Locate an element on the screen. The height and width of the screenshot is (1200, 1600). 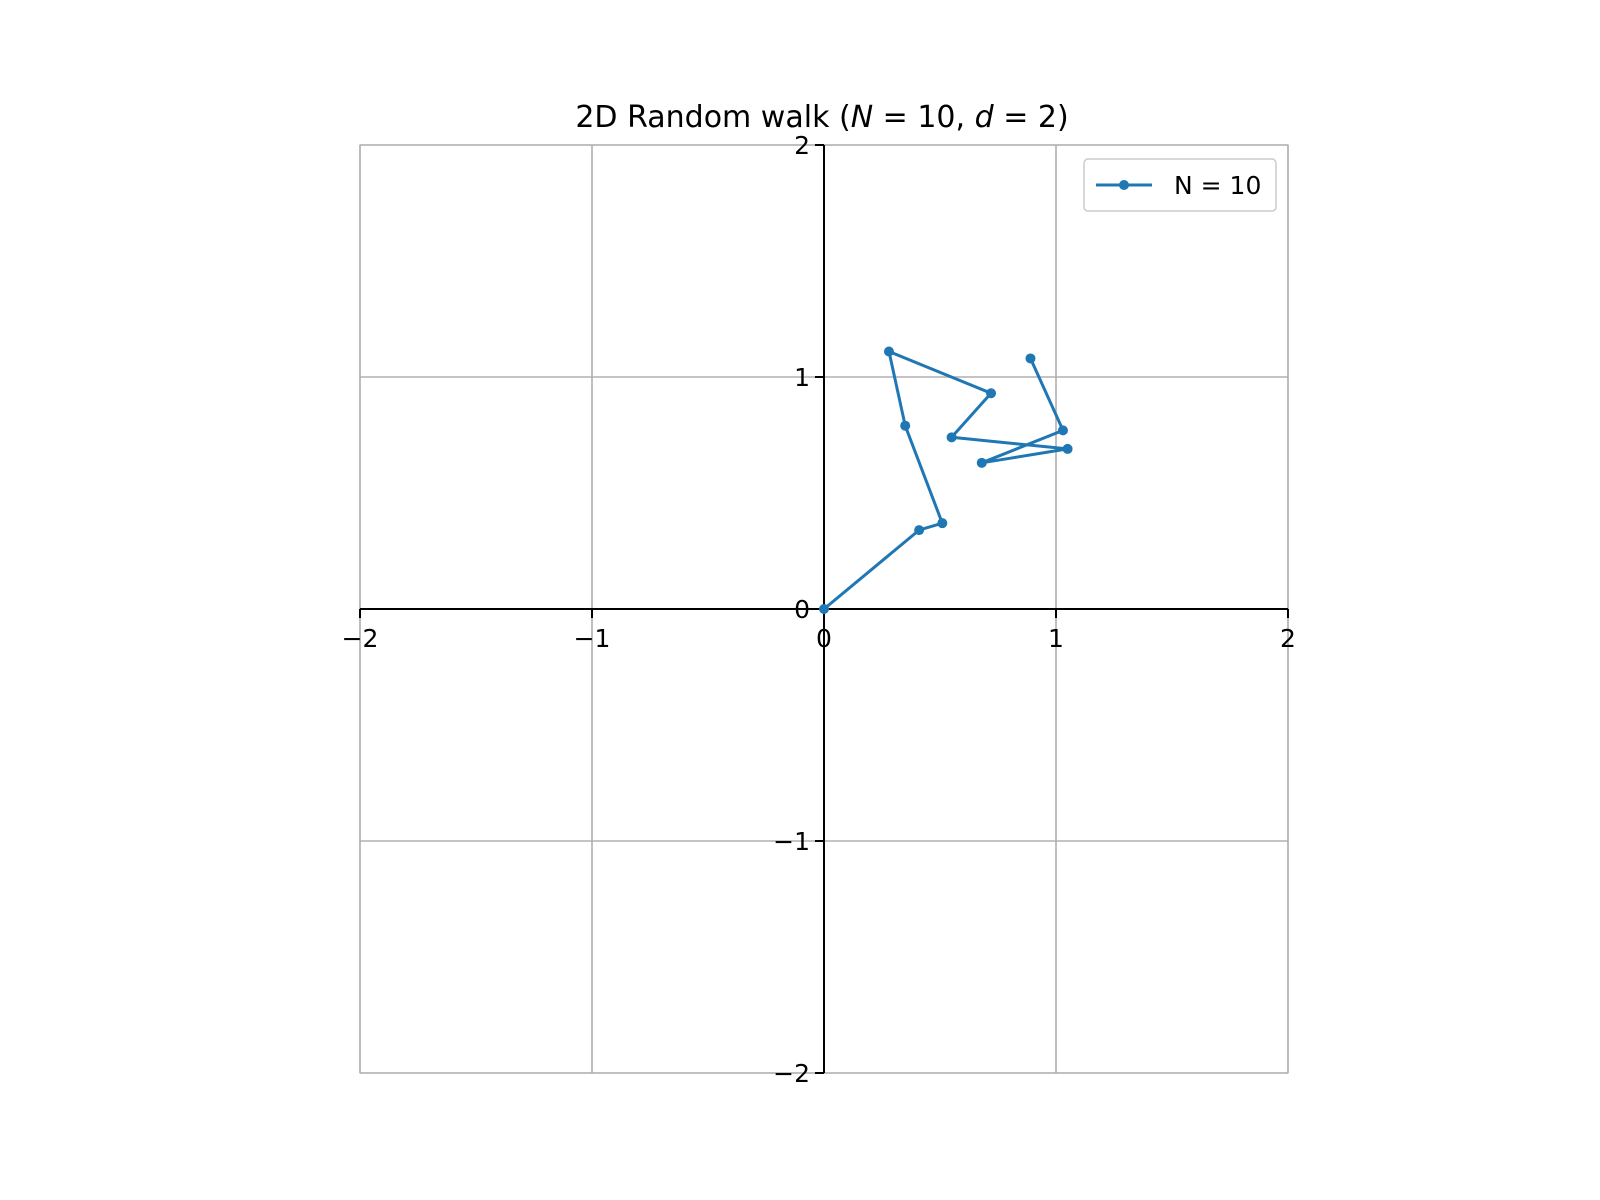
legend: N = 10 is located at coordinates (1180, 185).